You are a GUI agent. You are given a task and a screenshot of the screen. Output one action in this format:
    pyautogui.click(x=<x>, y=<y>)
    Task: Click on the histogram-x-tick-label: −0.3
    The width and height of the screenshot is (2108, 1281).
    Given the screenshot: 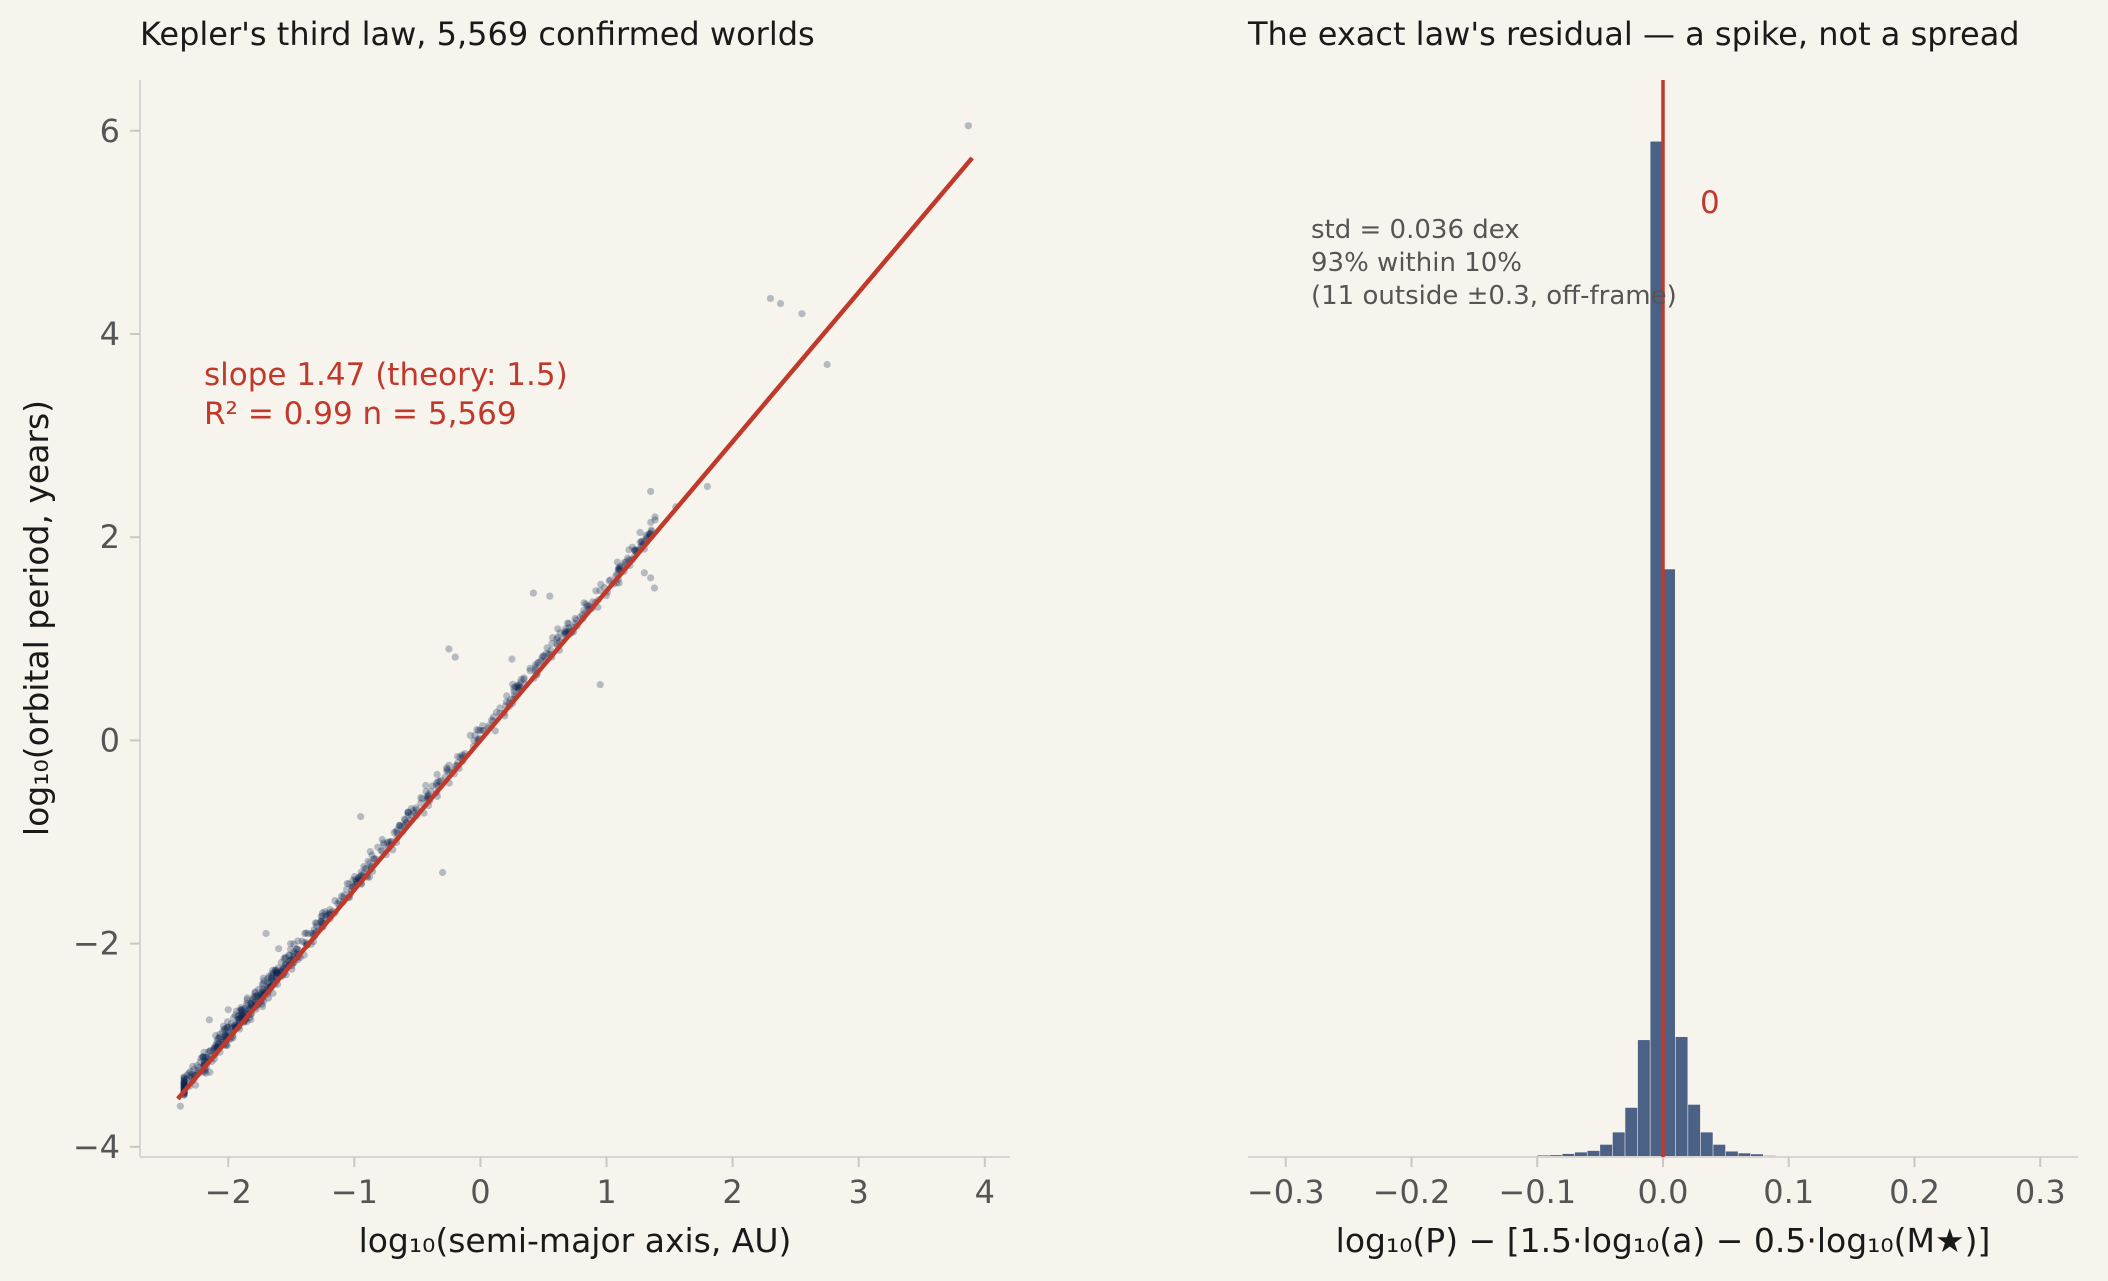 What is the action you would take?
    pyautogui.click(x=1286, y=1192)
    